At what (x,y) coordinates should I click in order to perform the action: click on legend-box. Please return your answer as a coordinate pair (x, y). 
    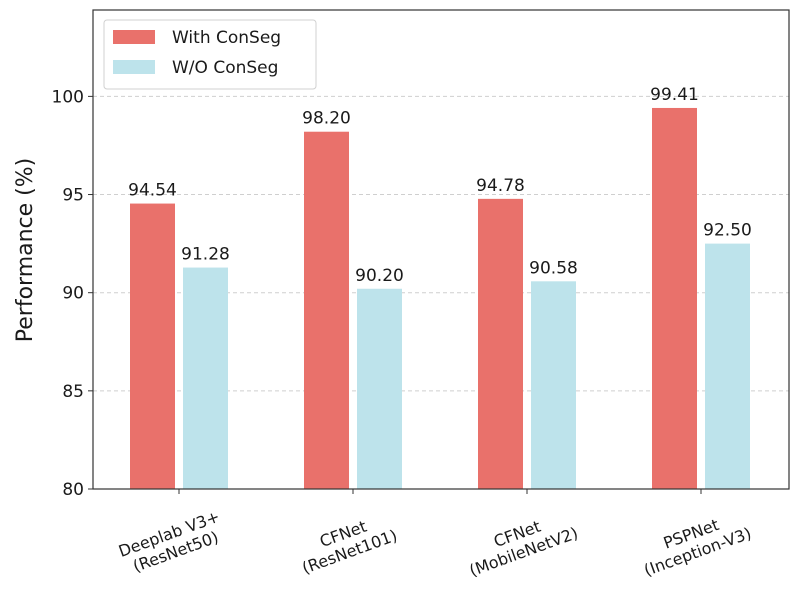
    Looking at the image, I should click on (210, 54).